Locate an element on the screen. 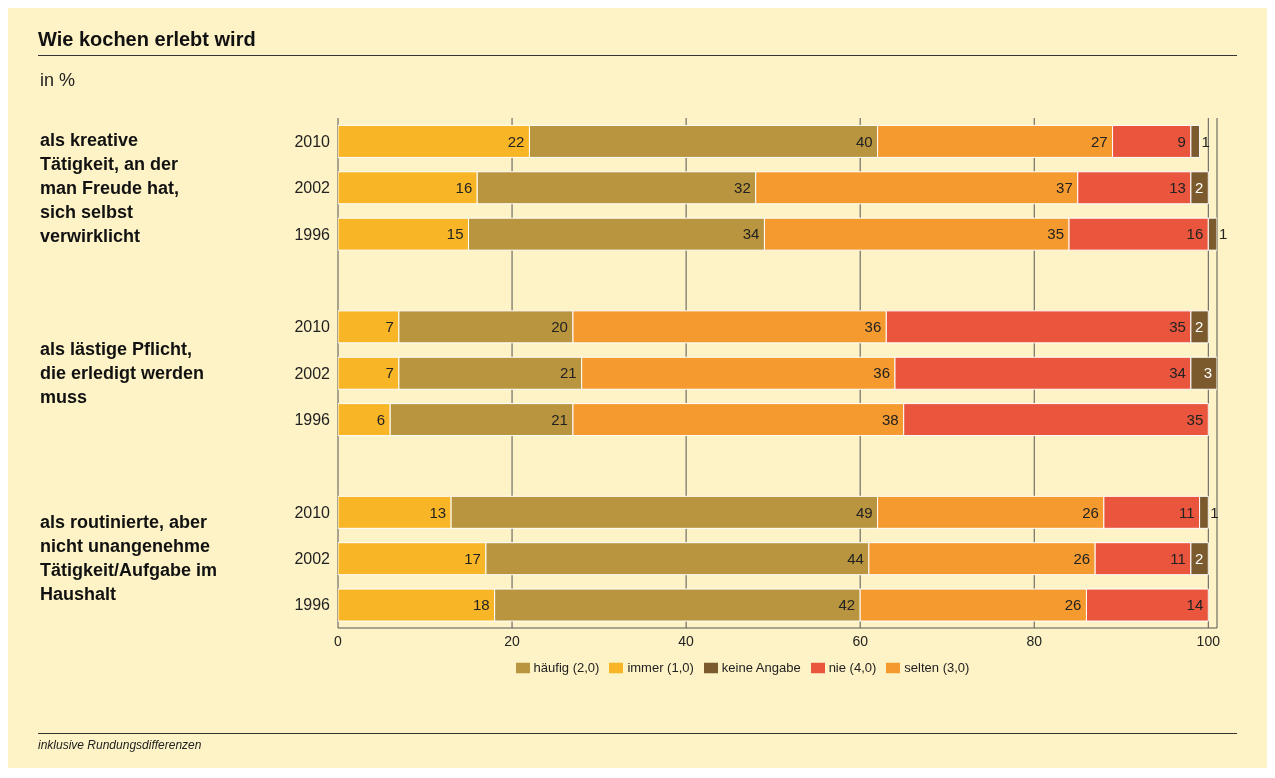 The image size is (1275, 778). data-label: 6 is located at coordinates (381, 419).